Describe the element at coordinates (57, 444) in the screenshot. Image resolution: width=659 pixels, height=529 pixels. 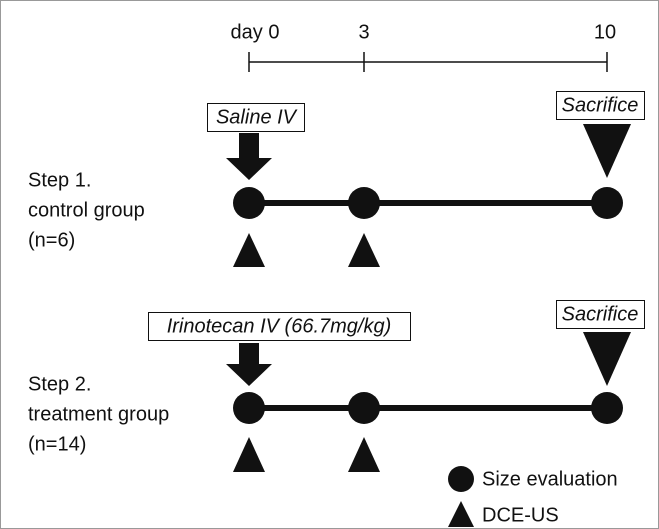
I see `step-n: (n=14)` at that location.